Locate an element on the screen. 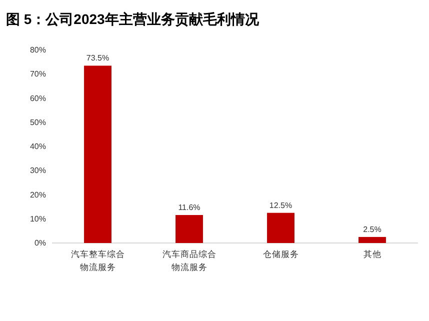 This screenshot has height=321, width=429. y-tick-label: 20% is located at coordinates (38, 195).